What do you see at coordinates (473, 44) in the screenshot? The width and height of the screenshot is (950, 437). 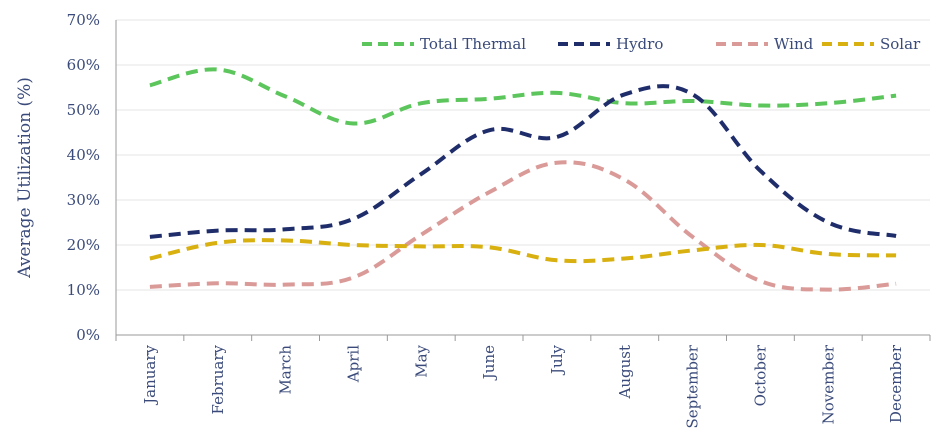 I see `legend-label: Total Thermal` at bounding box center [473, 44].